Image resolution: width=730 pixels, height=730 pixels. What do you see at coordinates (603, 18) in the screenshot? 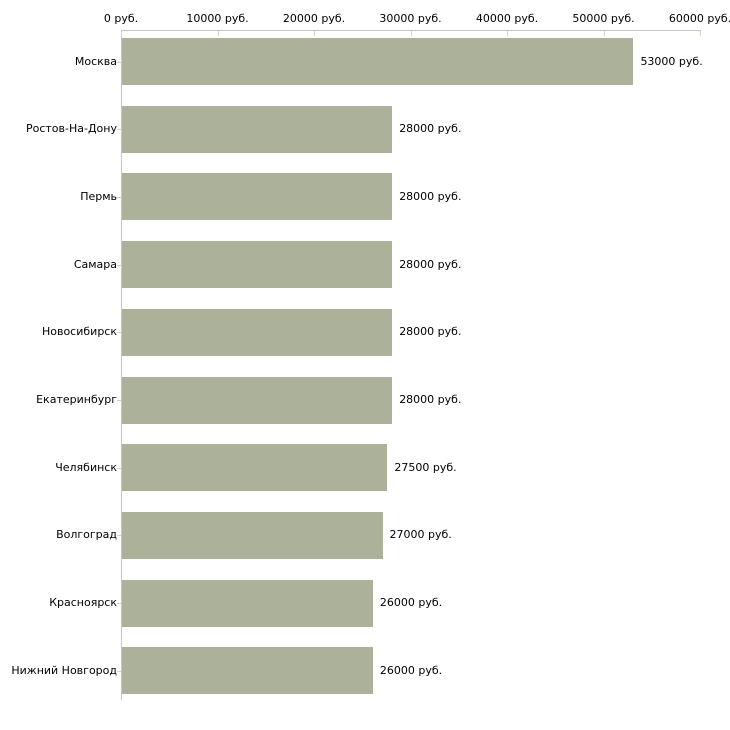
I see `x-axis-tick-label: 50000 руб.` at bounding box center [603, 18].